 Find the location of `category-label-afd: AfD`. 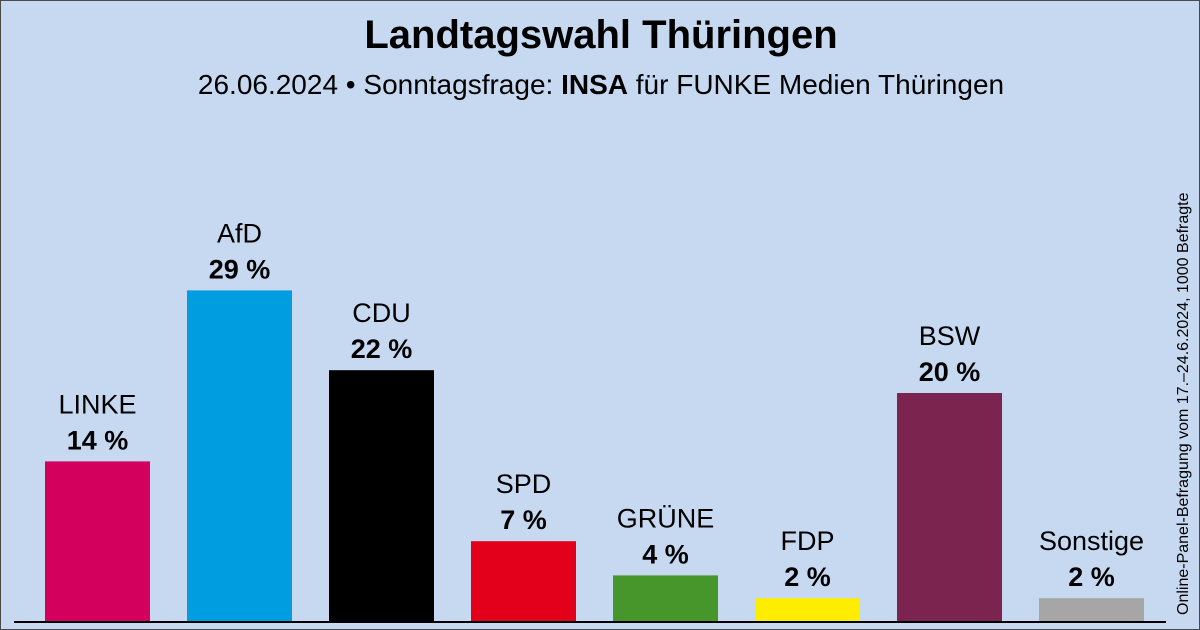

category-label-afd: AfD is located at coordinates (239, 233).